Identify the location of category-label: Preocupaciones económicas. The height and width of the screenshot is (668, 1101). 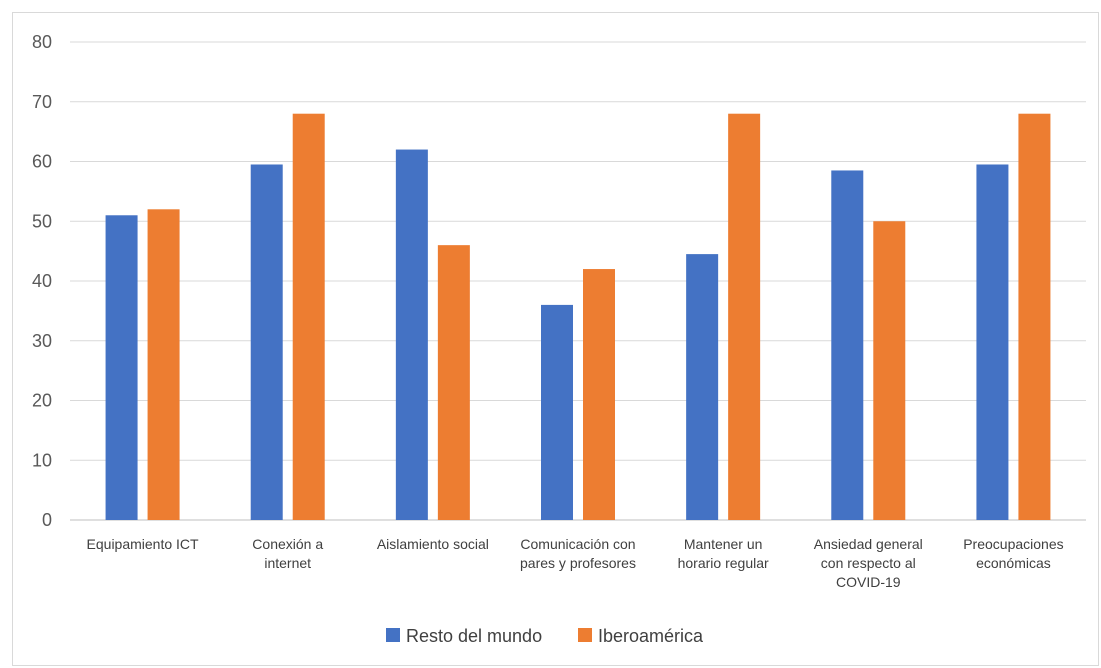
(1013, 553).